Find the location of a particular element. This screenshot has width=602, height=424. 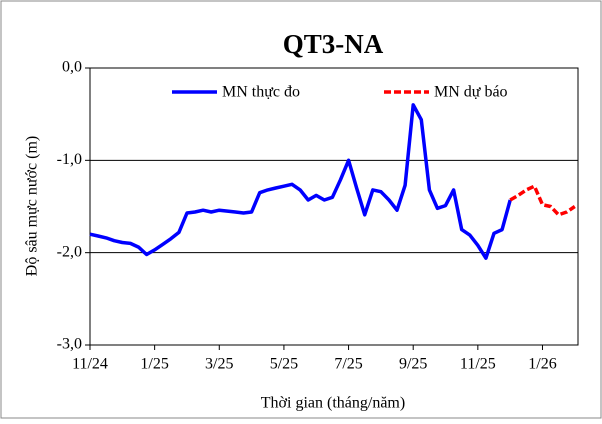

x-tick-label: 11/25 is located at coordinates (478, 364).